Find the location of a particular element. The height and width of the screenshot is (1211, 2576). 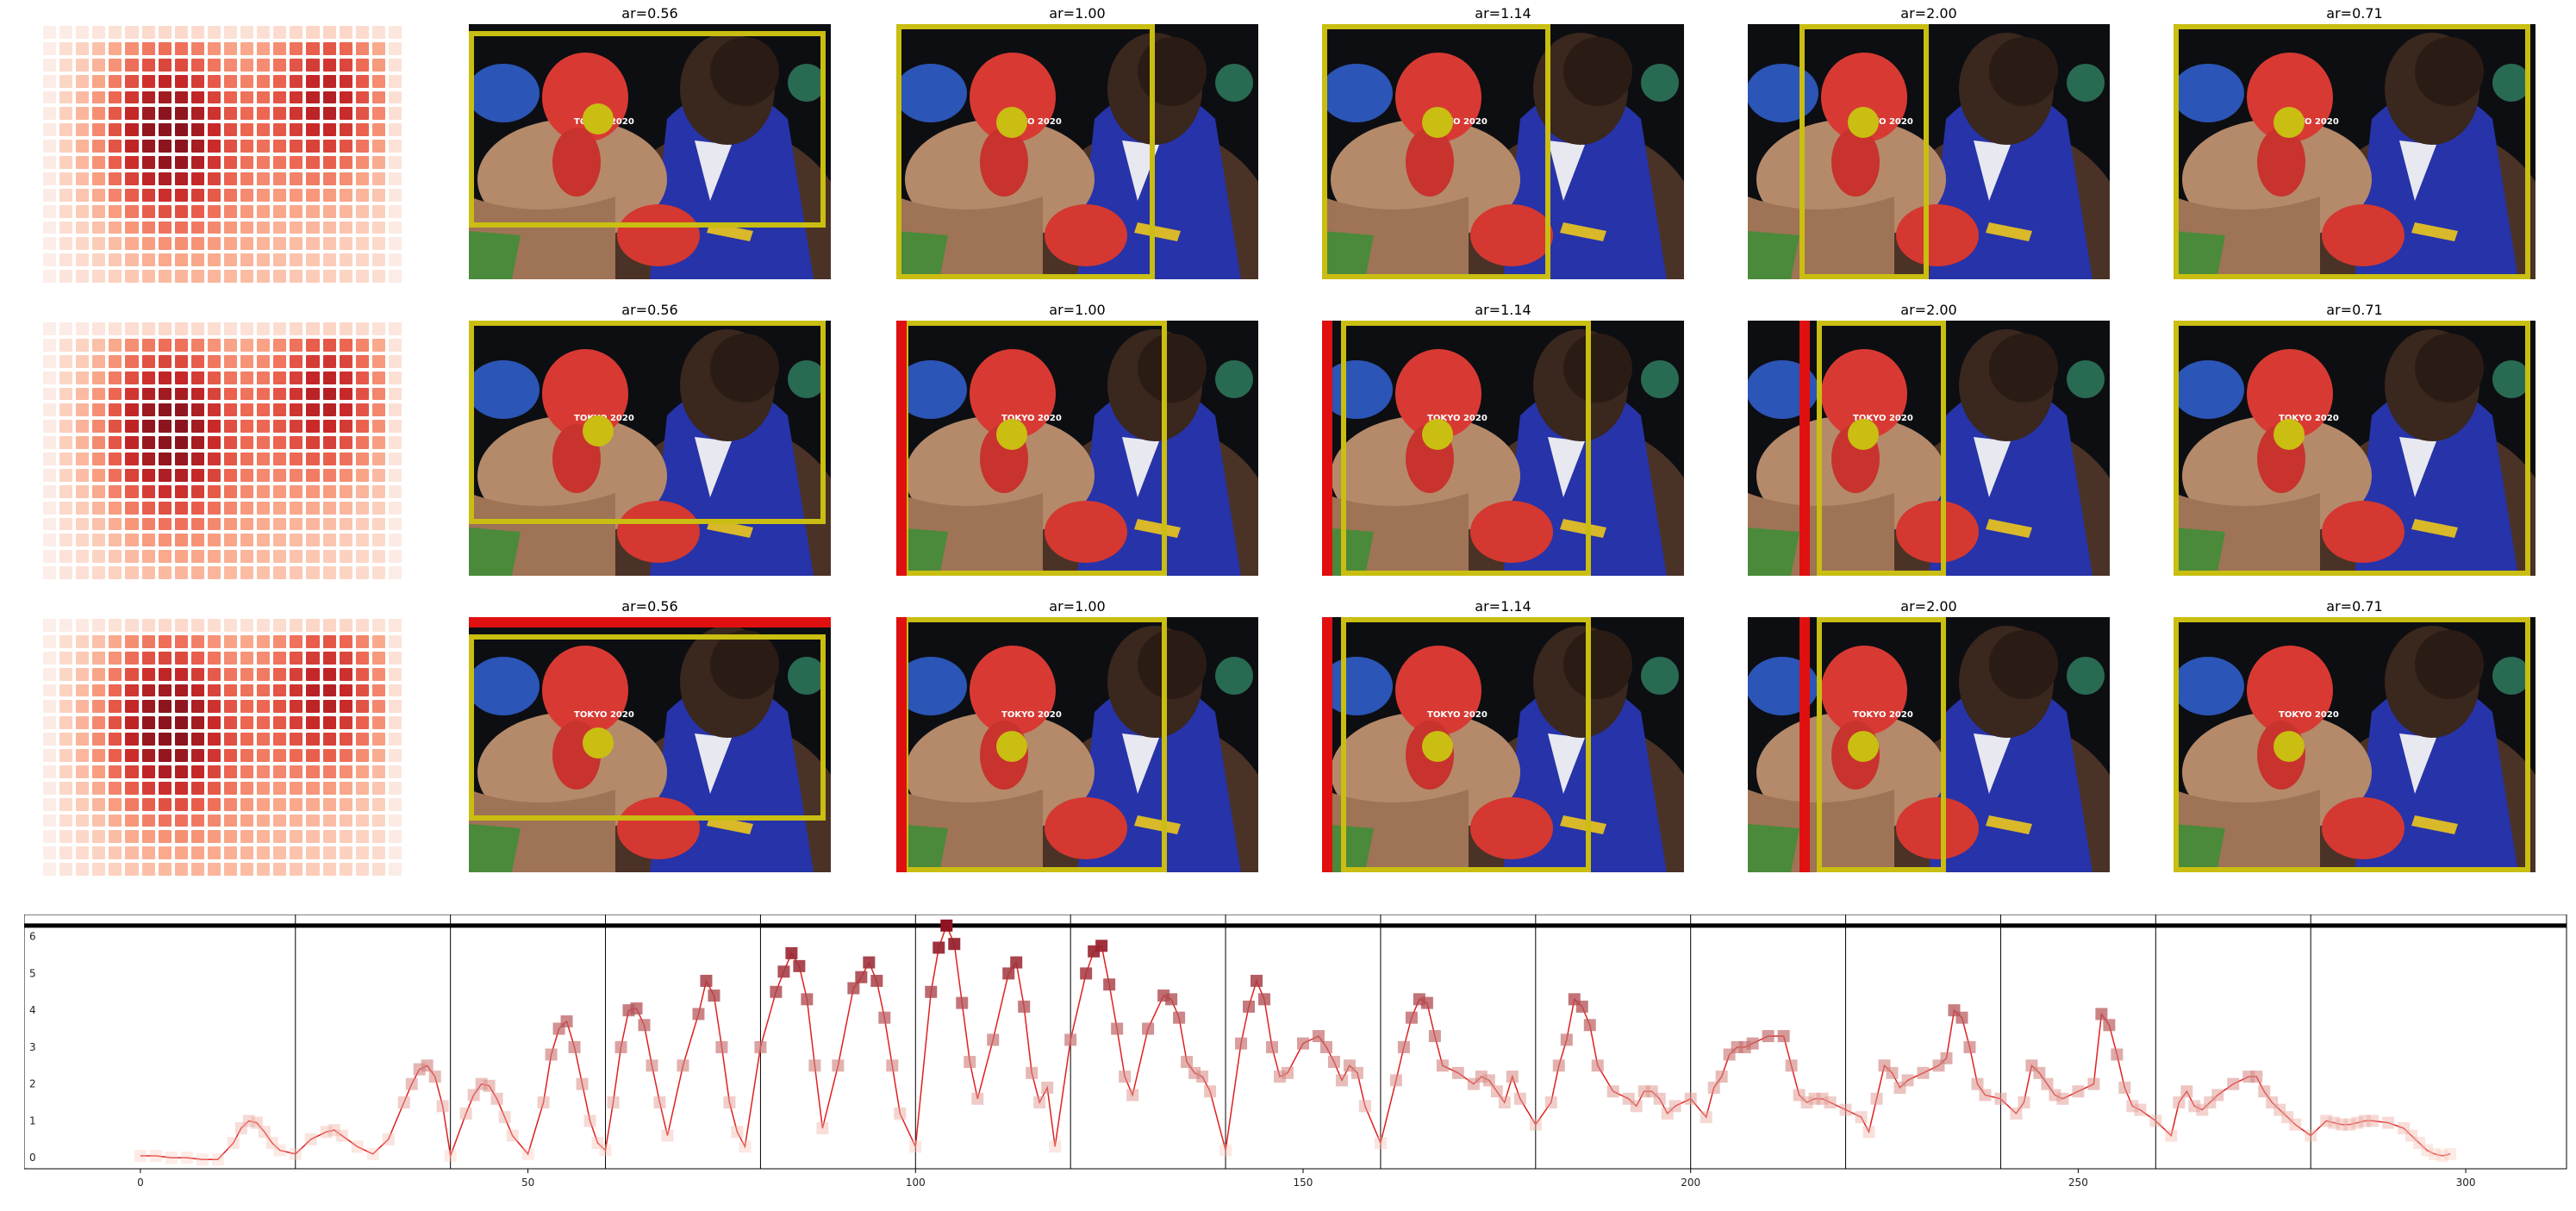

x-tick-label: 150 is located at coordinates (1303, 1183).